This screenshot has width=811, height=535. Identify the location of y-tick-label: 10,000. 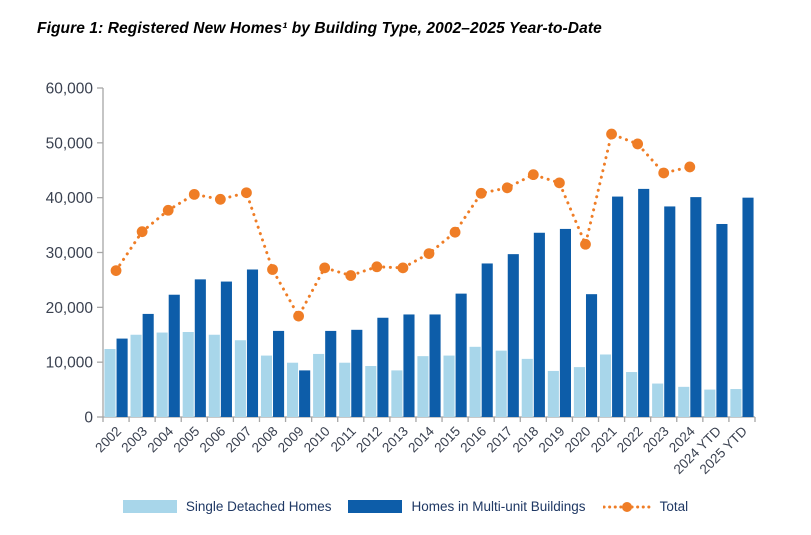
(70, 363).